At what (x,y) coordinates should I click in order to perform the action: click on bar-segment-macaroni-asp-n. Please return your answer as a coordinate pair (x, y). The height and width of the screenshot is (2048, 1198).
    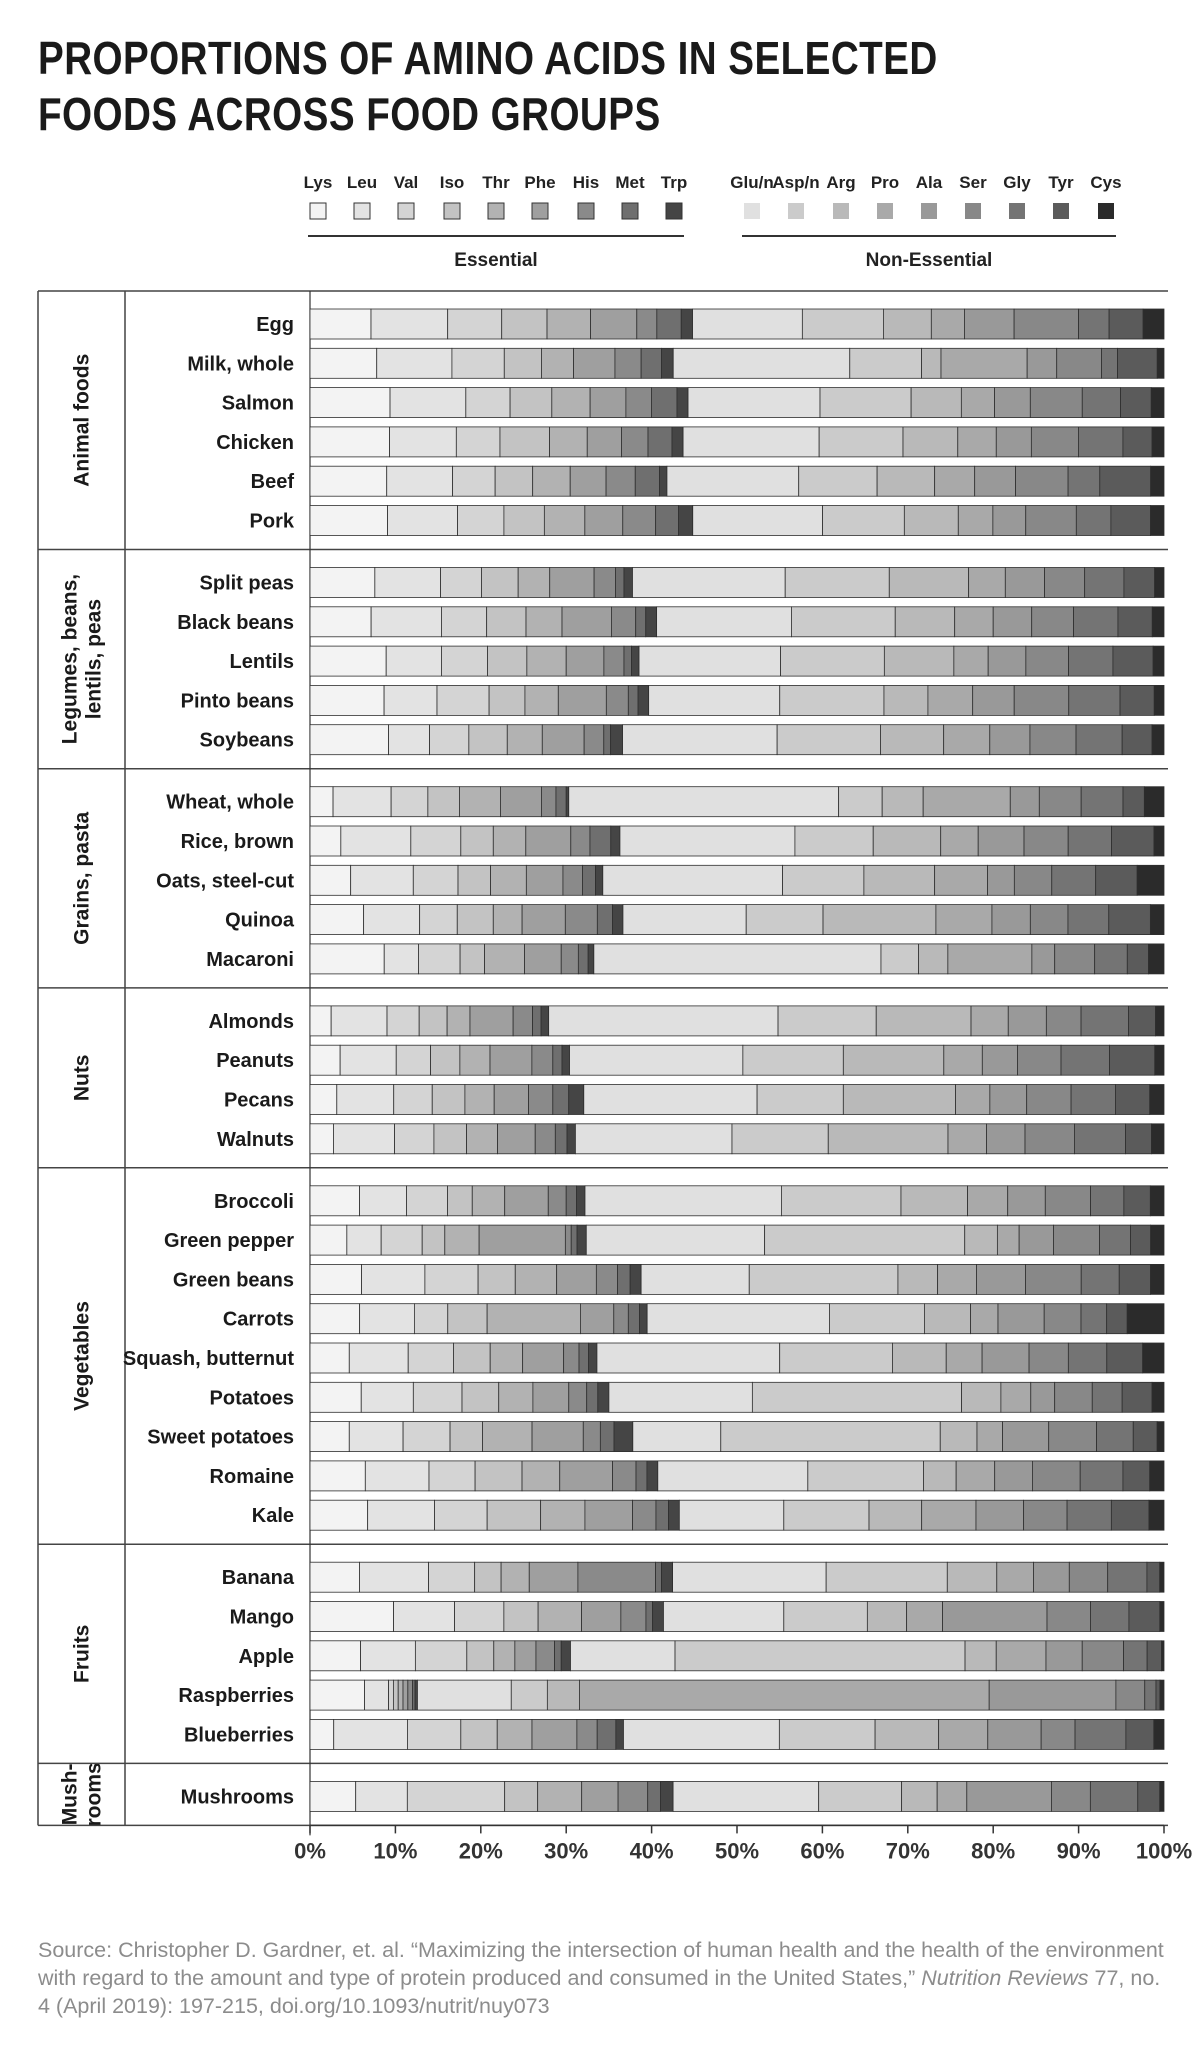
    Looking at the image, I should click on (899, 959).